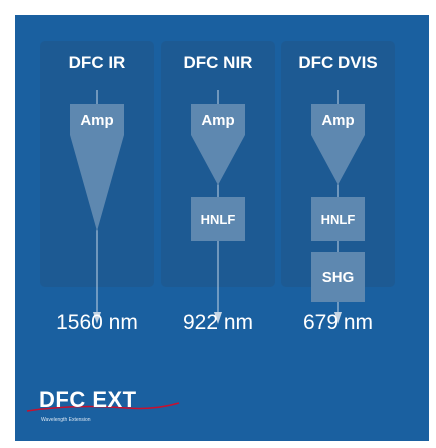 The height and width of the screenshot is (448, 436). I want to click on column-title: DFC IR, so click(97, 62).